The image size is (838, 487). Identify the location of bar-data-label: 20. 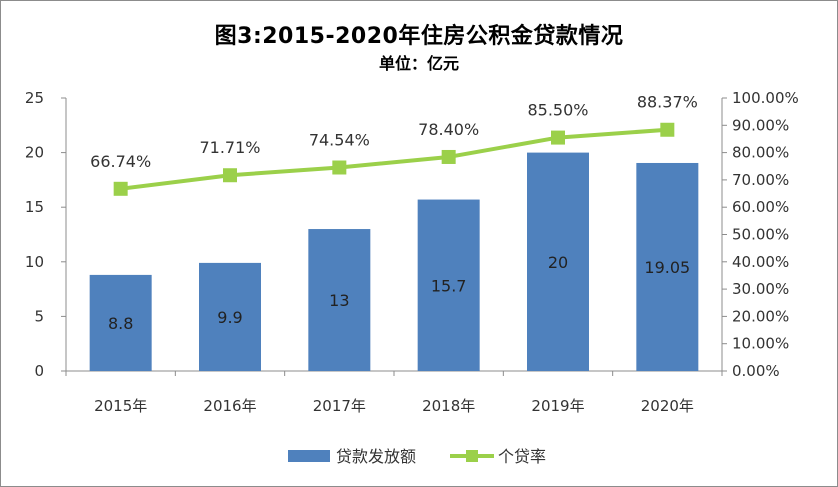
(558, 262).